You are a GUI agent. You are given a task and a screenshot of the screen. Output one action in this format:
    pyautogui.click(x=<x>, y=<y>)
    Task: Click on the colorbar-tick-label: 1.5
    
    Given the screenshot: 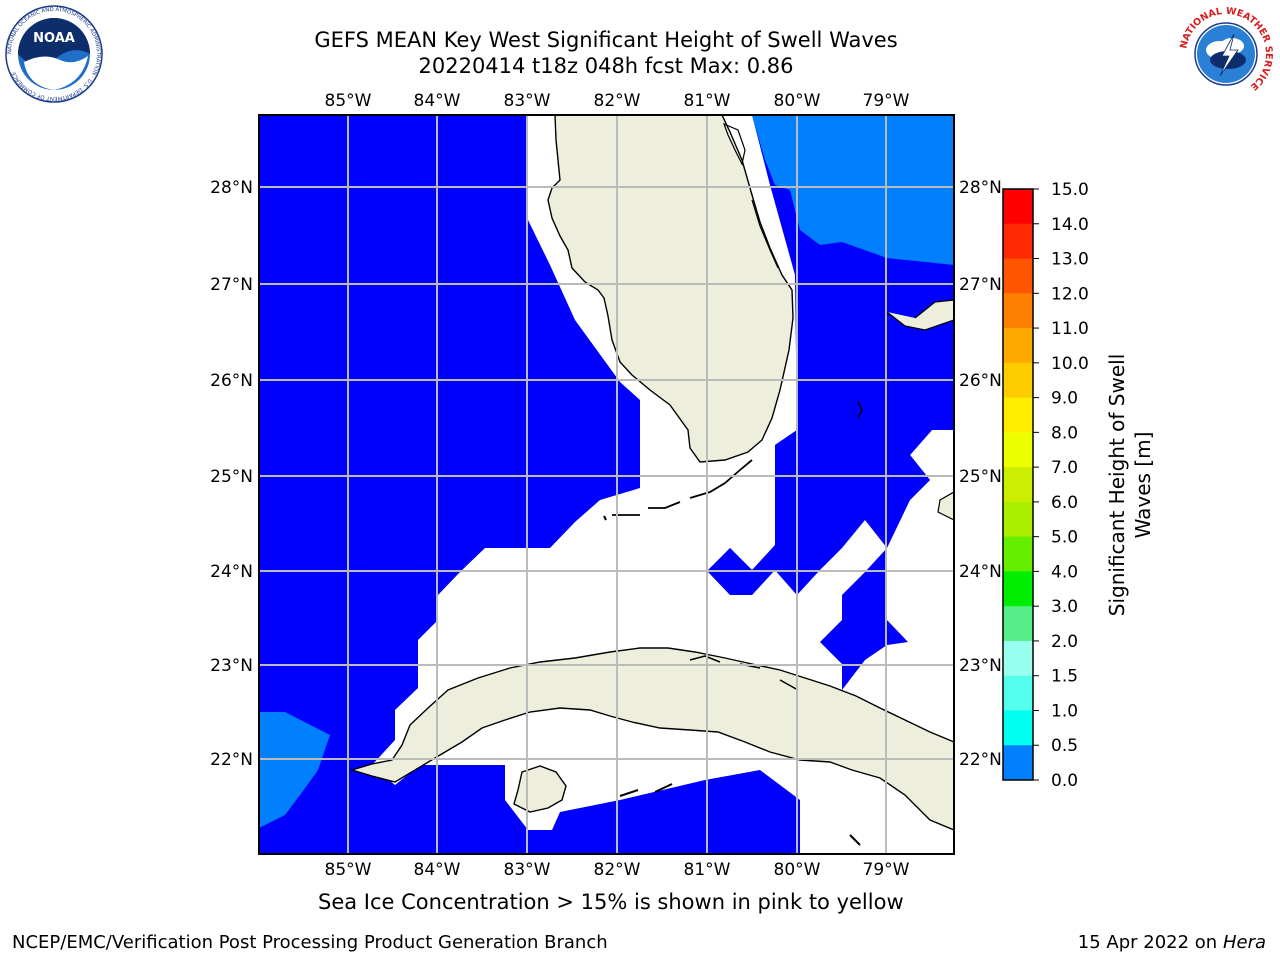 What is the action you would take?
    pyautogui.click(x=1064, y=677)
    